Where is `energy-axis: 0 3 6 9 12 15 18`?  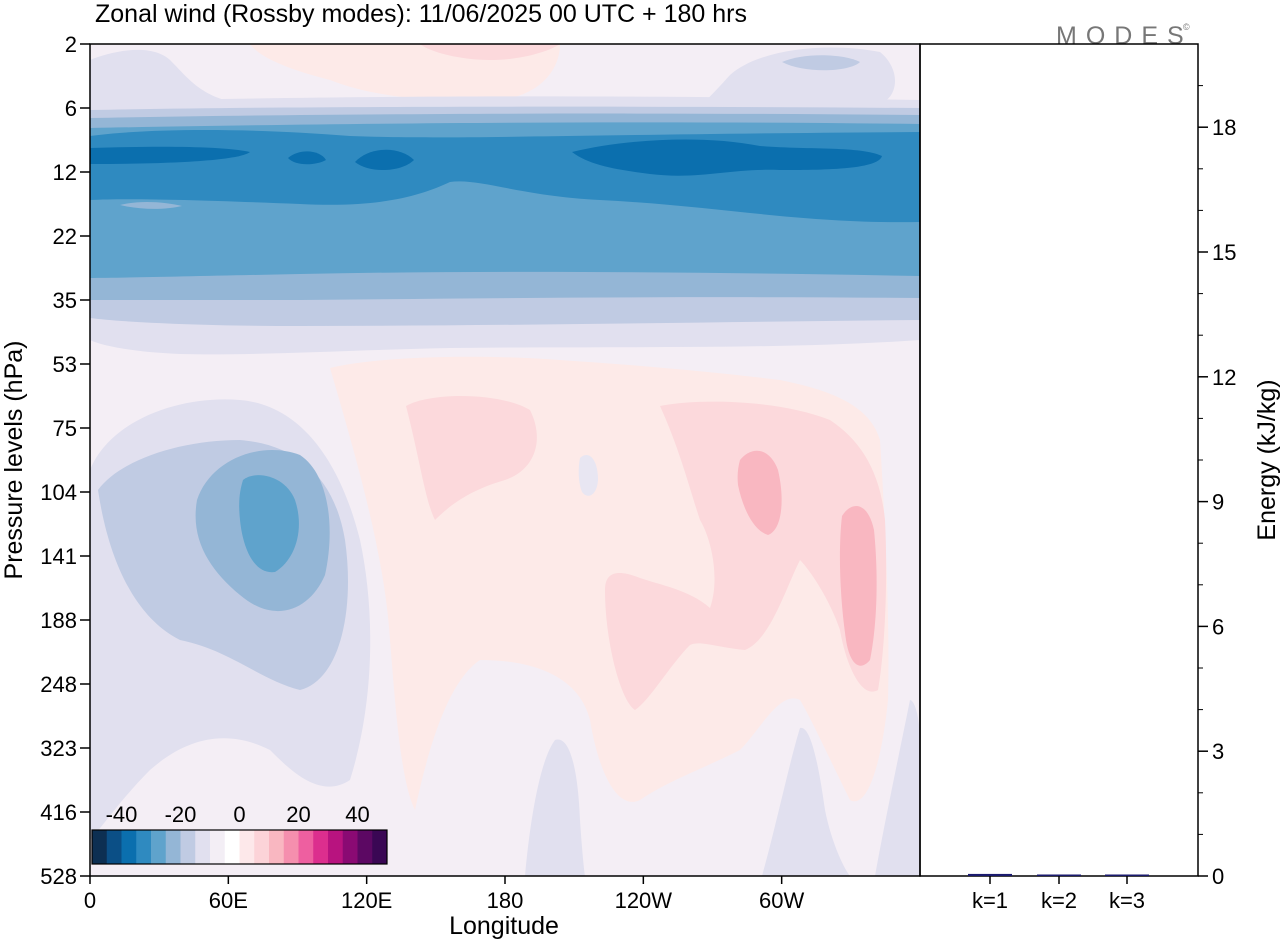
energy-axis: 0 3 6 9 12 15 18 is located at coordinates (1217, 487).